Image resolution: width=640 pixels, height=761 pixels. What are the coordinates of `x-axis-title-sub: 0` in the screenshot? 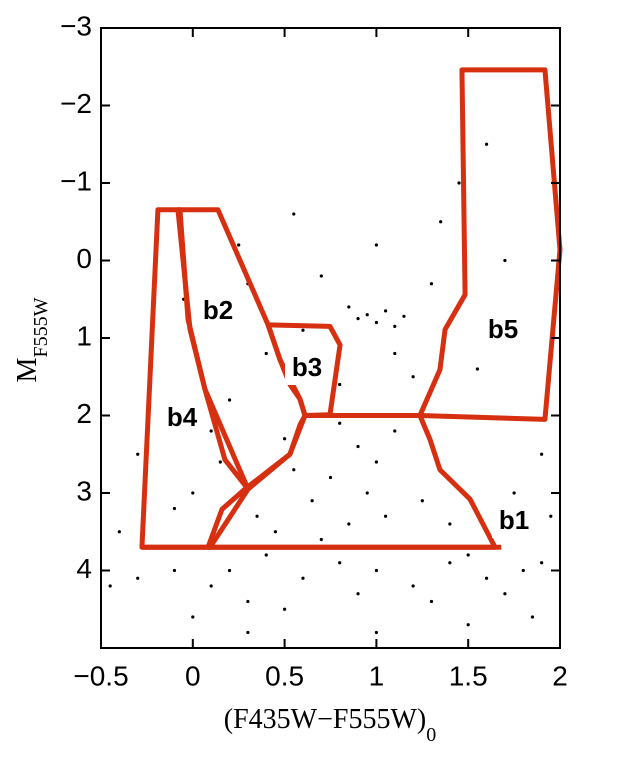 It's located at (431, 735).